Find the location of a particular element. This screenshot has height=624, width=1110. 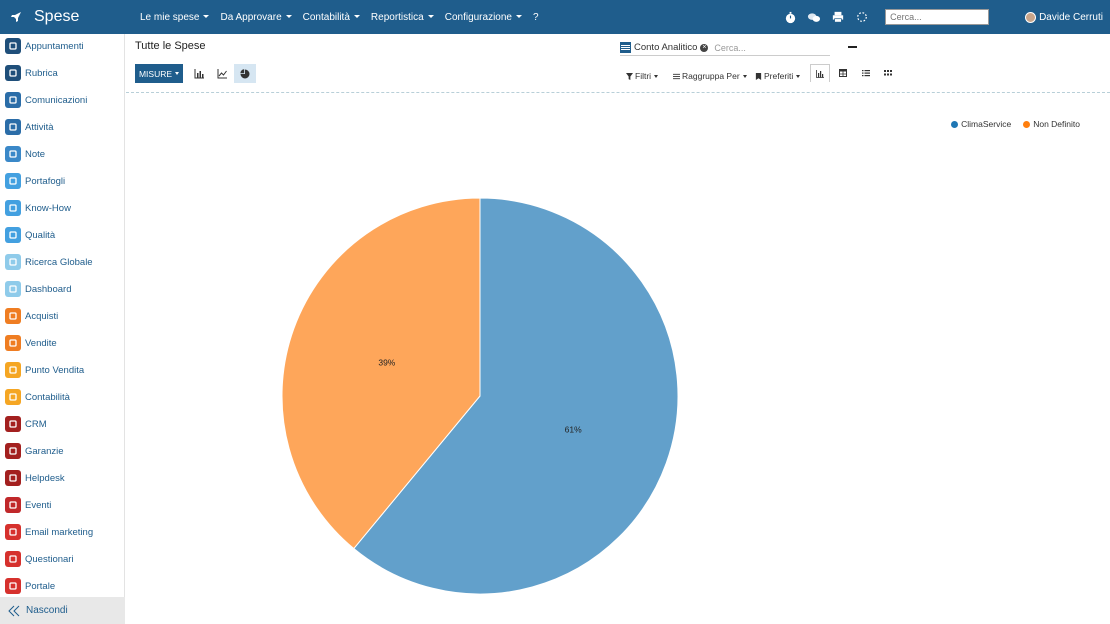

pie-chart-icon is located at coordinates (245, 73).